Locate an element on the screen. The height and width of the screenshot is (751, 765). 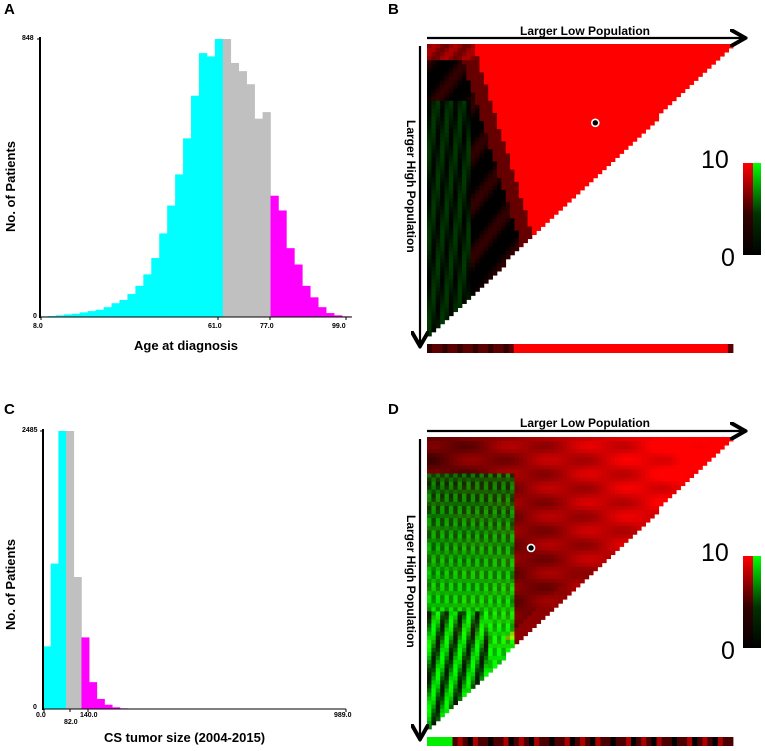
panel-letter-c: C is located at coordinates (9, 409).